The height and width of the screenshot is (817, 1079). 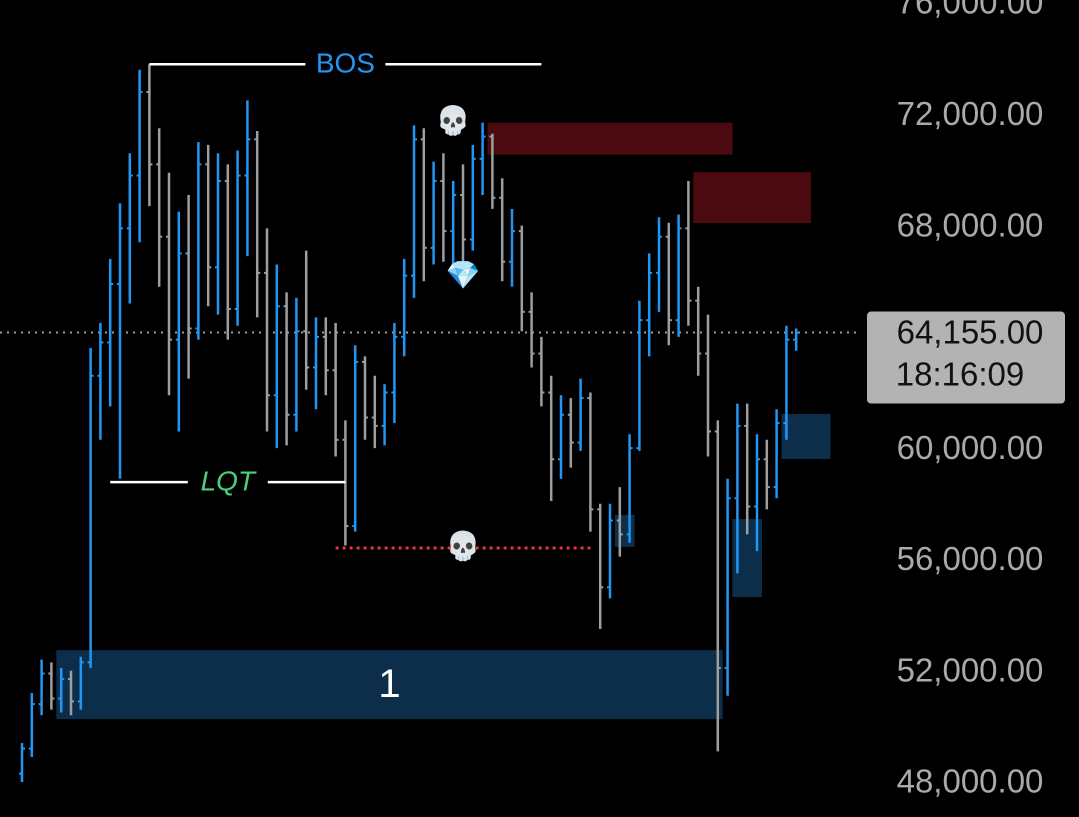 What do you see at coordinates (970, 331) in the screenshot?
I see `last-price-label: 64,155.00` at bounding box center [970, 331].